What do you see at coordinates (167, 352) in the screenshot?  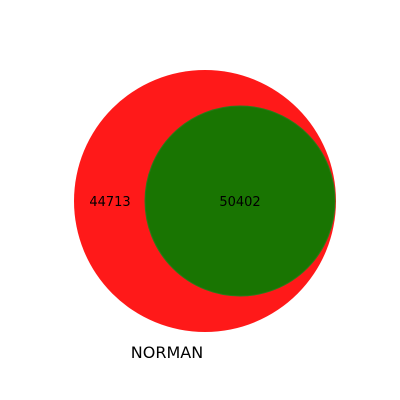 I see `set-label-norman: NORMAN` at bounding box center [167, 352].